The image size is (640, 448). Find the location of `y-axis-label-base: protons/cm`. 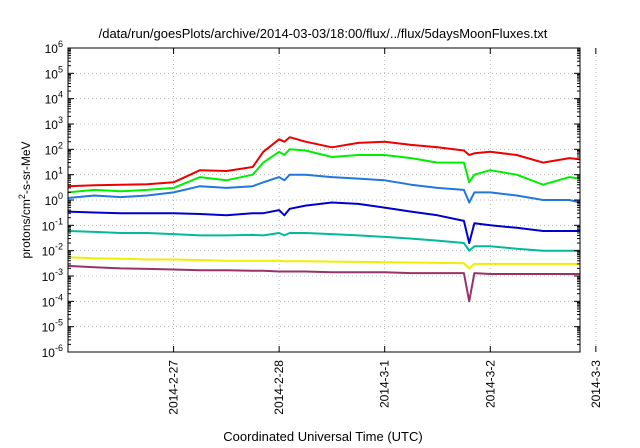

y-axis-label-base: protons/cm is located at coordinates (26, 228).